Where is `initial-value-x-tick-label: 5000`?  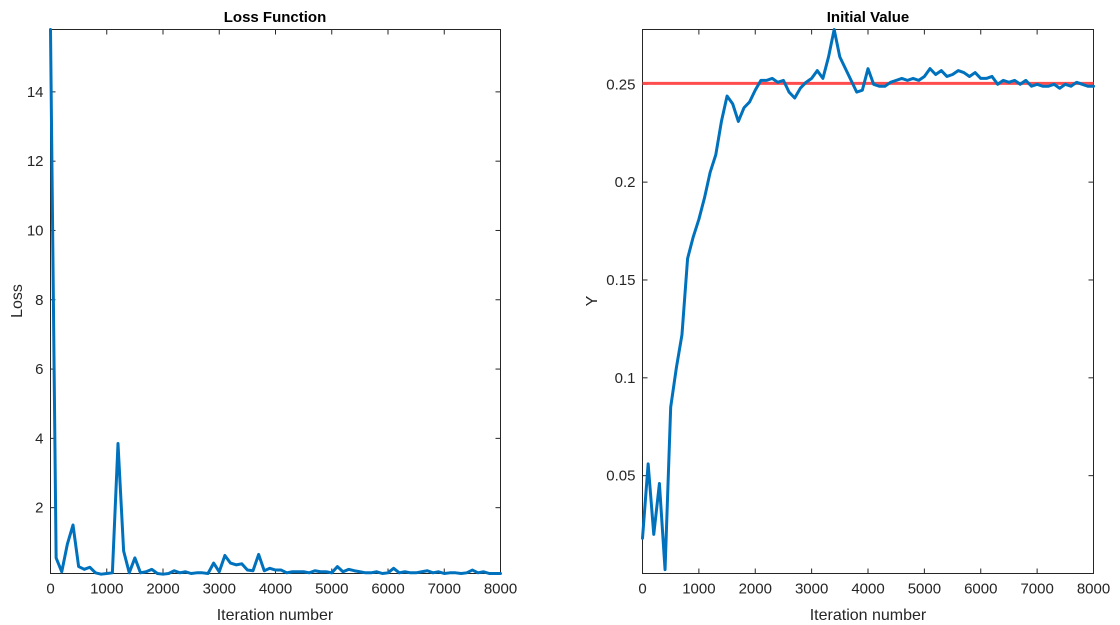
initial-value-x-tick-label: 5000 is located at coordinates (924, 589).